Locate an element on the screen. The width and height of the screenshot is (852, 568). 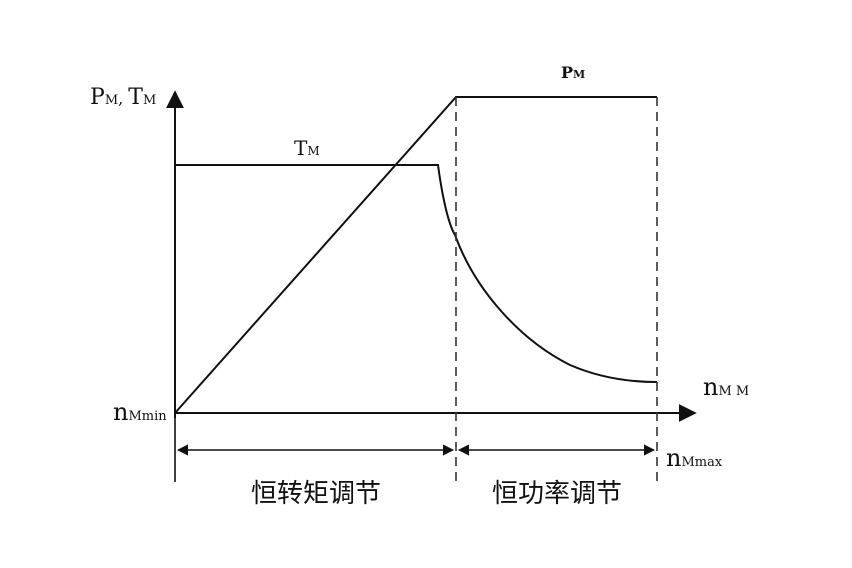
y-axis-t-sub: M is located at coordinates (149, 100).